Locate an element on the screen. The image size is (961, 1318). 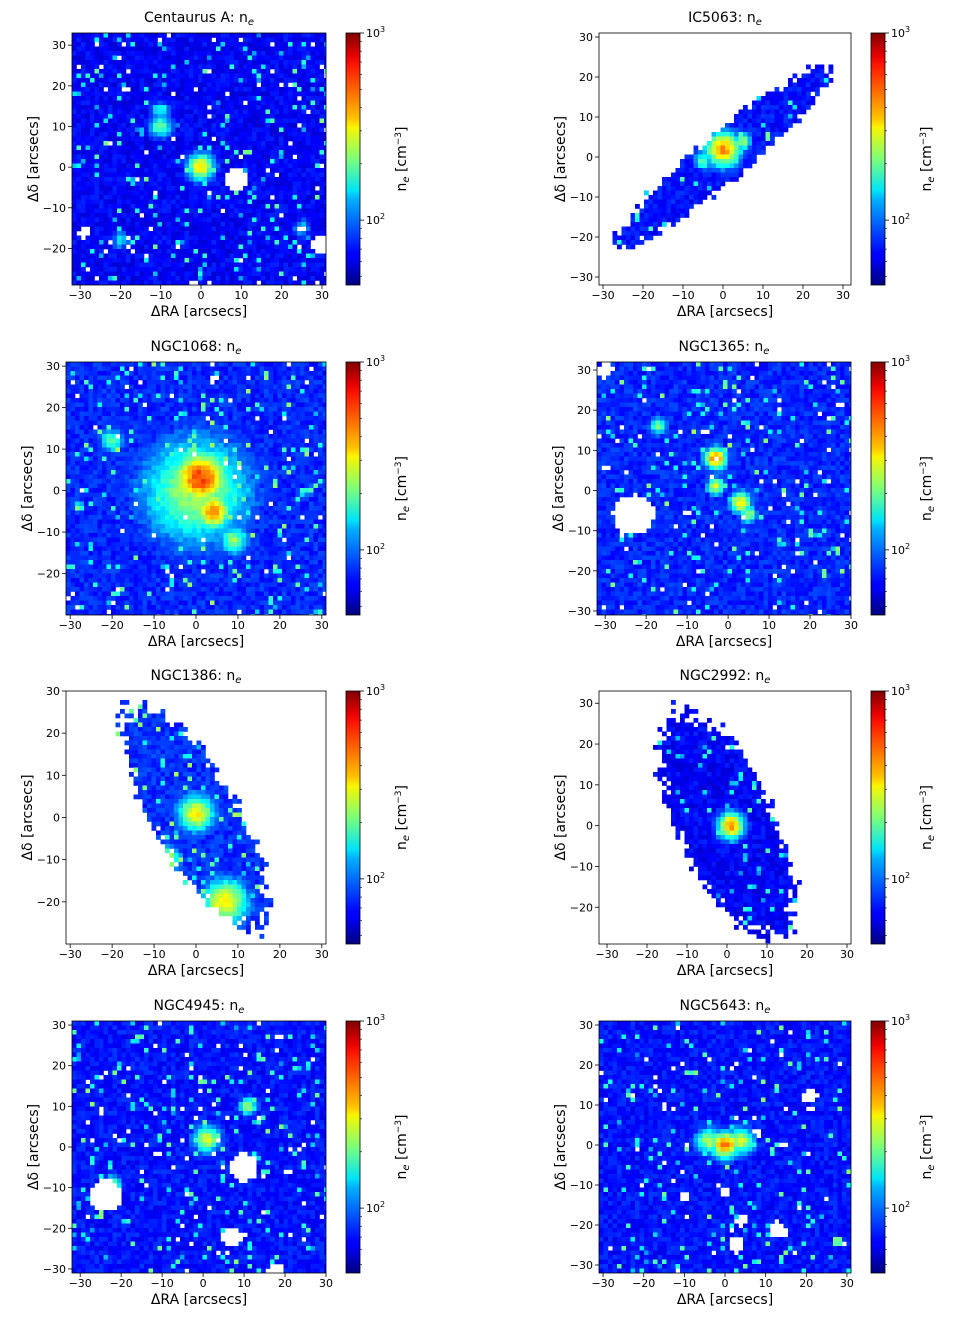
chart-title: IC5063: ne is located at coordinates (725, 19).